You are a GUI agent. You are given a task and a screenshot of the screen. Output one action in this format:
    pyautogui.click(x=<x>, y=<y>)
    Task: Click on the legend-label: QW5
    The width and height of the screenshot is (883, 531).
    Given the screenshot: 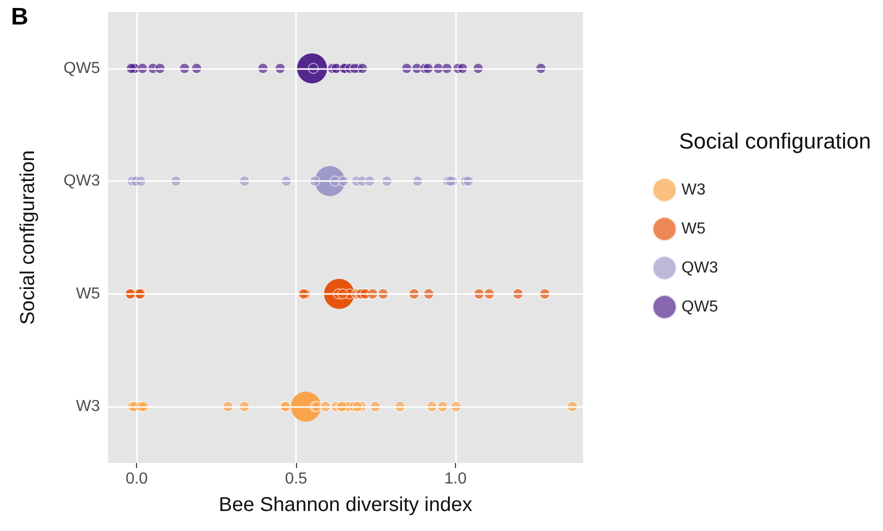 What is the action you would take?
    pyautogui.click(x=700, y=307)
    